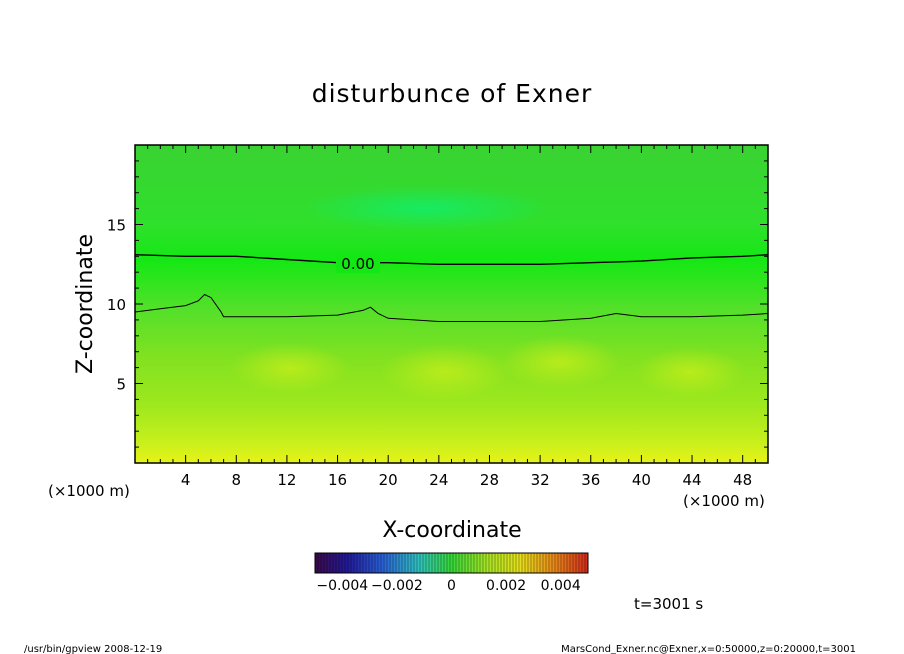 Image resolution: width=904 pixels, height=654 pixels. I want to click on y-axis-label: Z-coordinate, so click(85, 304).